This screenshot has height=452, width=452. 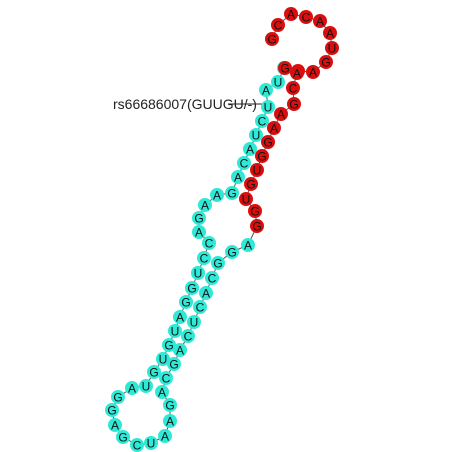 What do you see at coordinates (185, 104) in the screenshot?
I see `variant-label: rs66686007(GUUGU/-)` at bounding box center [185, 104].